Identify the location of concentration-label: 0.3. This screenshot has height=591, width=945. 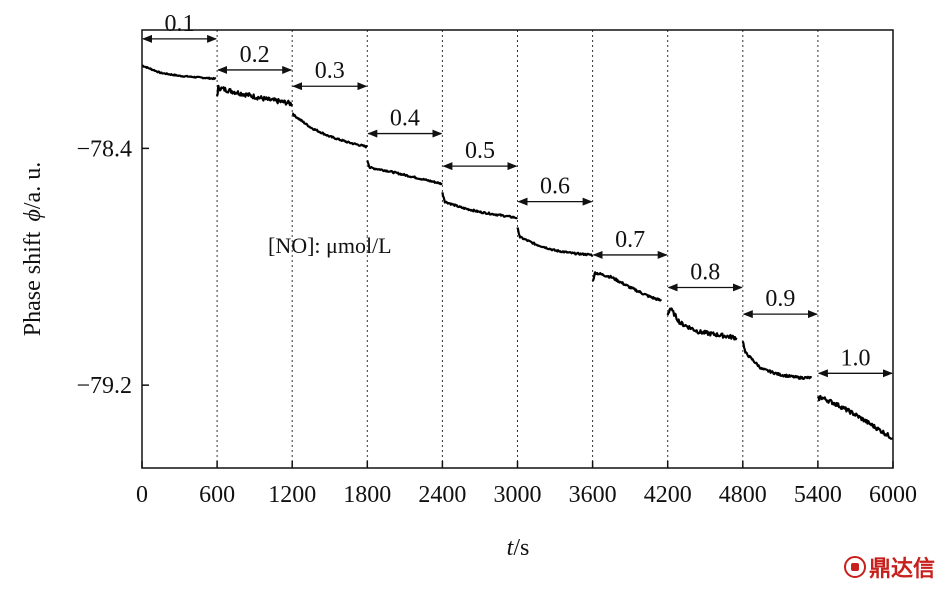
(330, 71).